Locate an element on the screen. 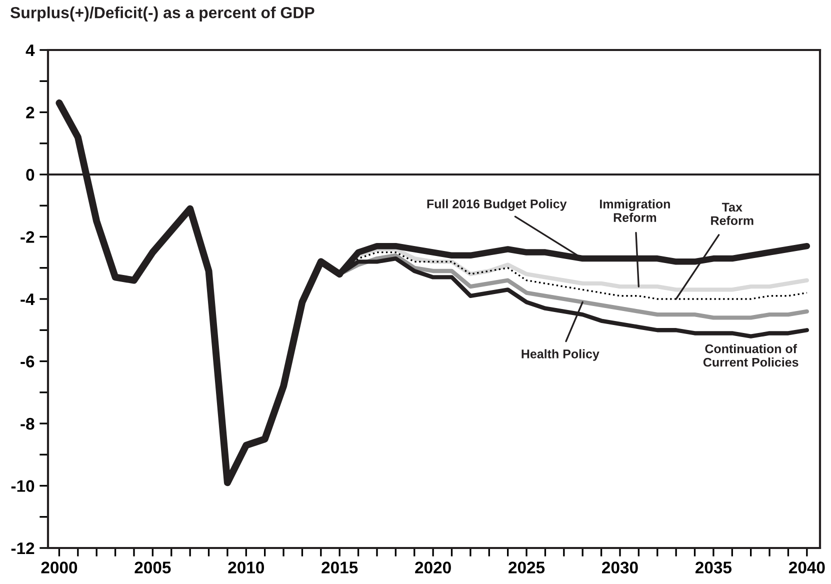 Image resolution: width=831 pixels, height=584 pixels. text: Immigration Reform is located at coordinates (635, 210).